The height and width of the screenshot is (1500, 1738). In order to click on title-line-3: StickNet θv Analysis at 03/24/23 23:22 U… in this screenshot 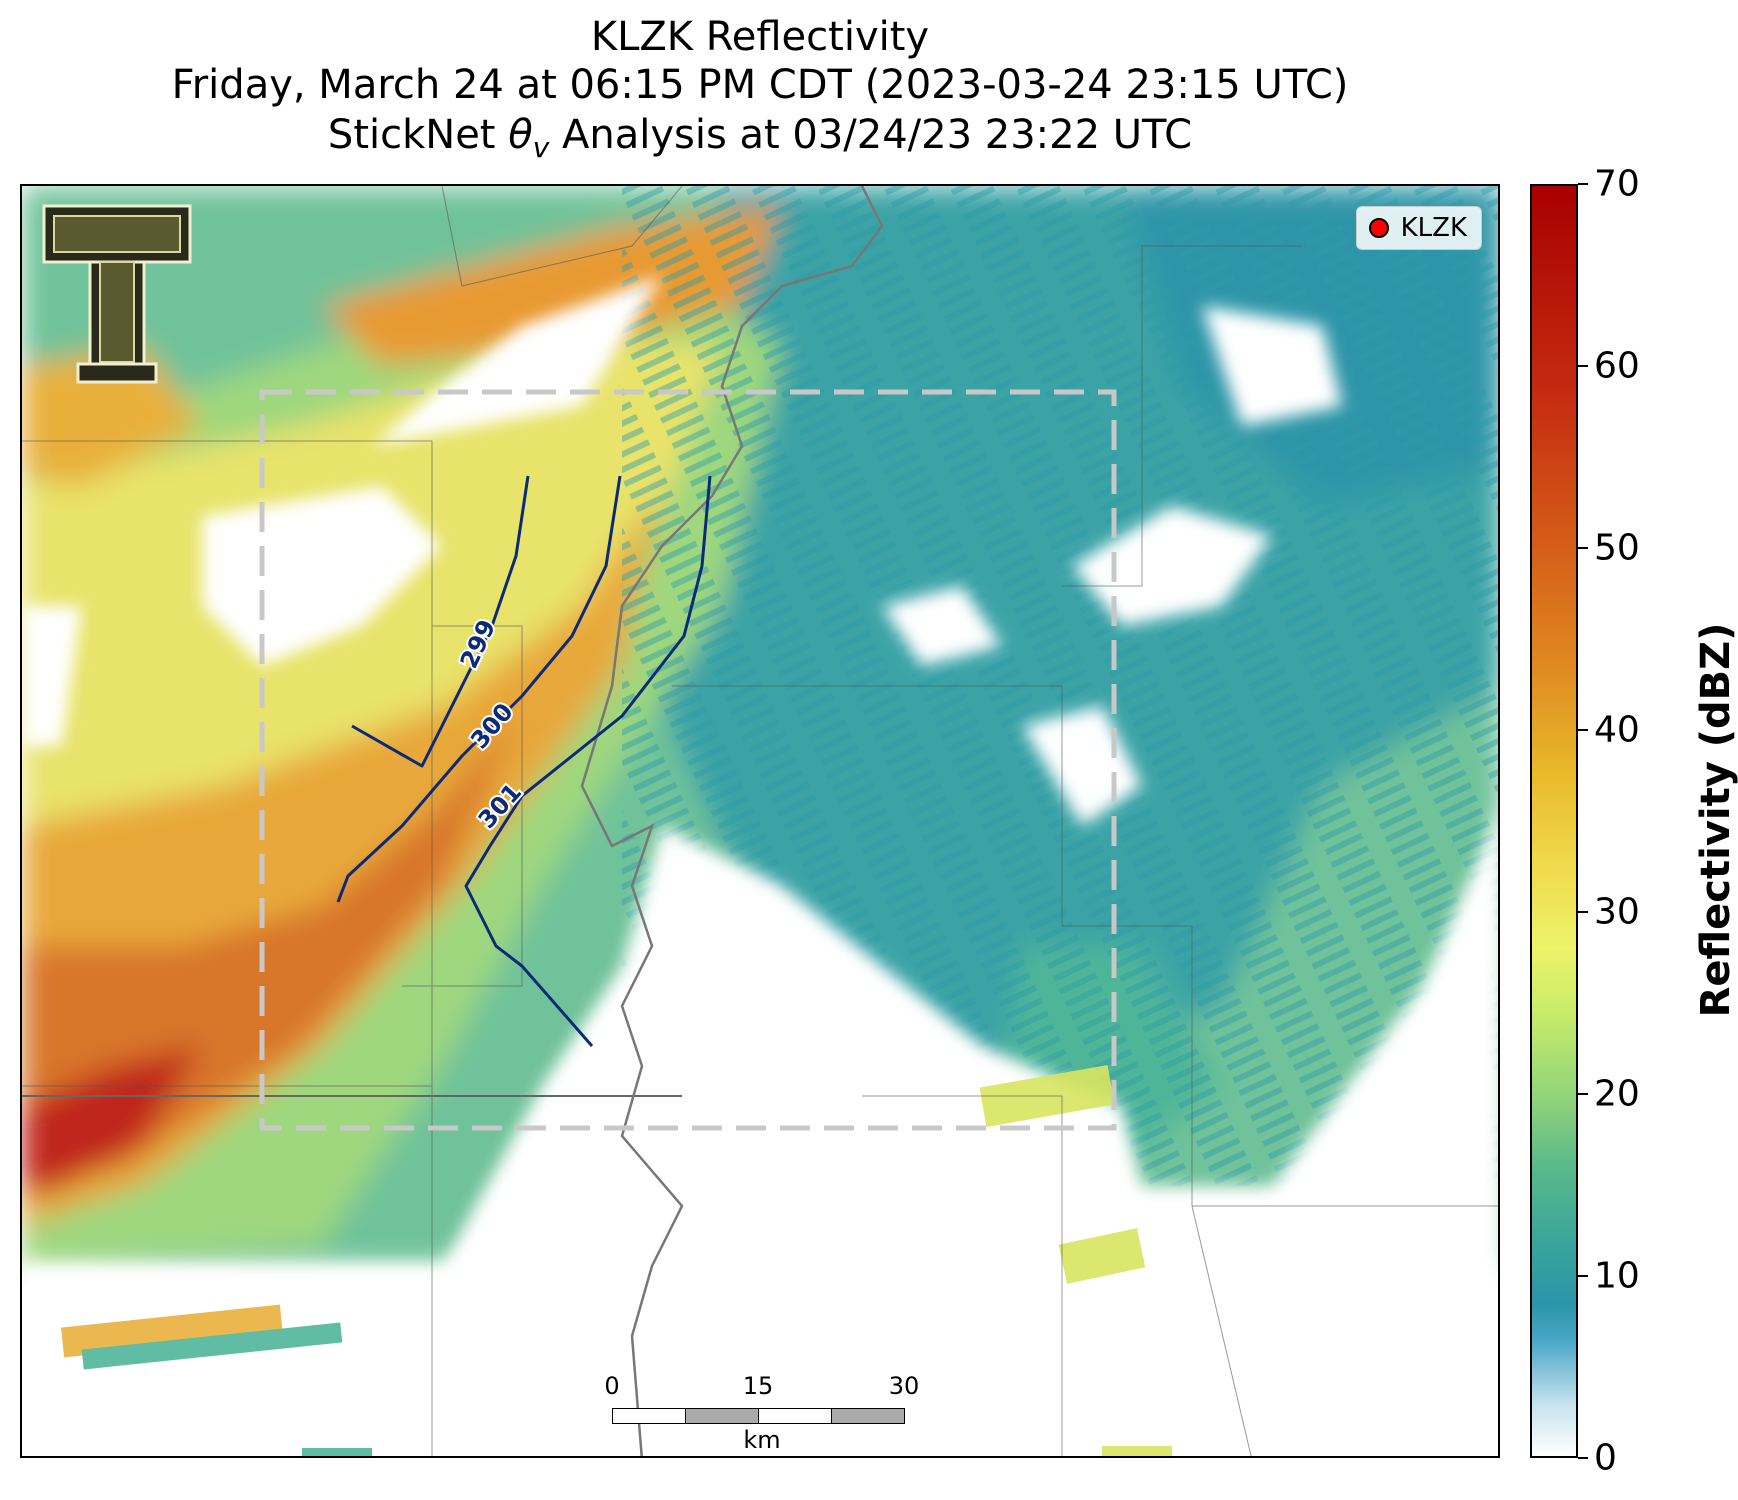, I will do `click(760, 141)`.